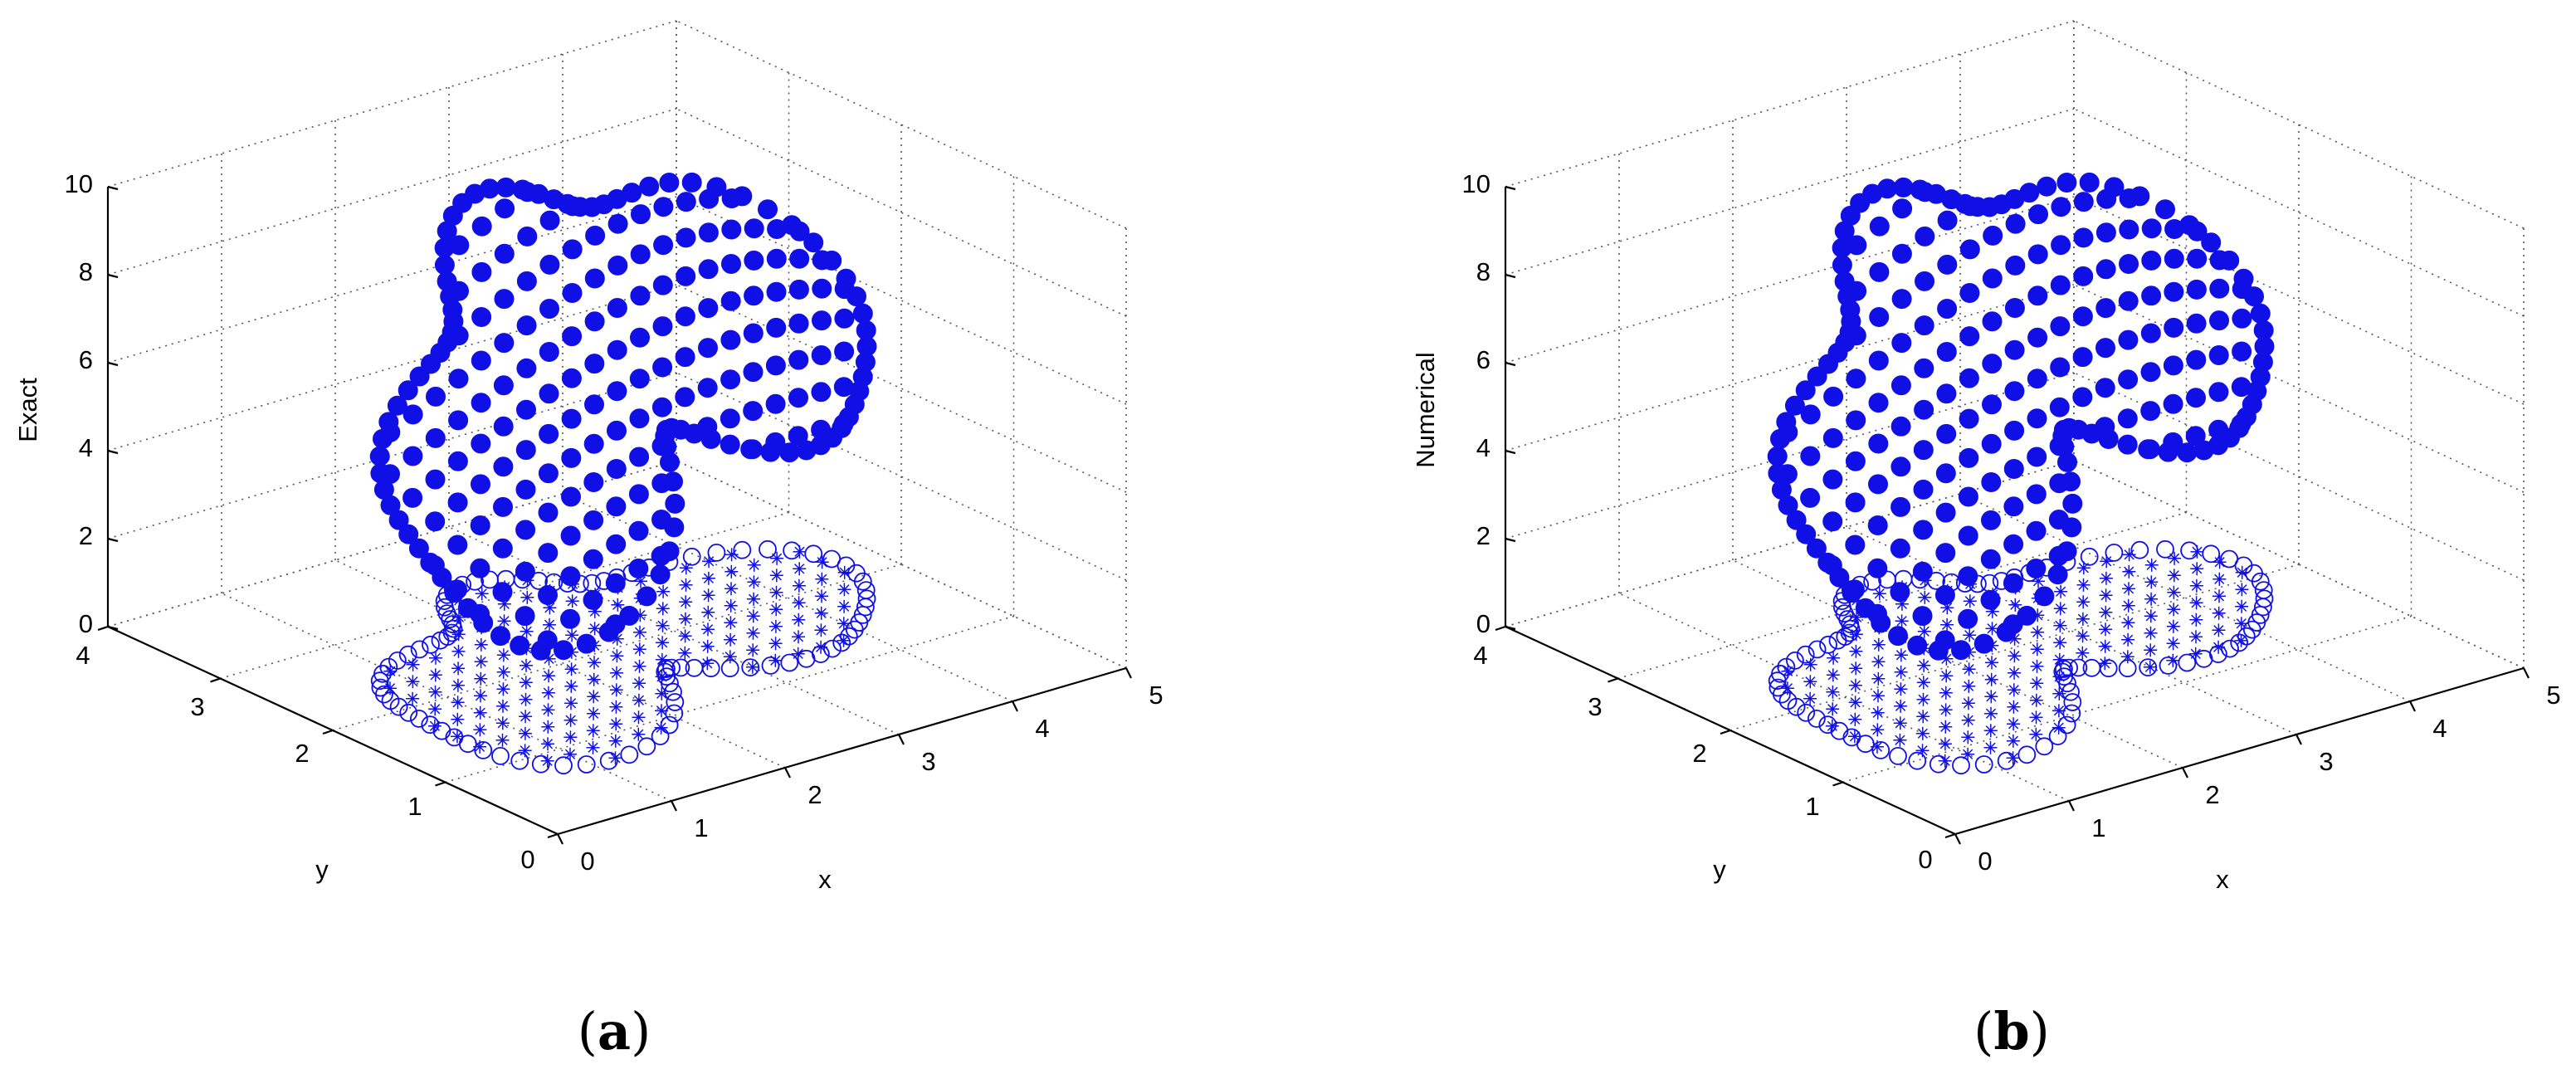  I want to click on y-tick-labels: 0 1 2 3 4, so click(1703, 758).